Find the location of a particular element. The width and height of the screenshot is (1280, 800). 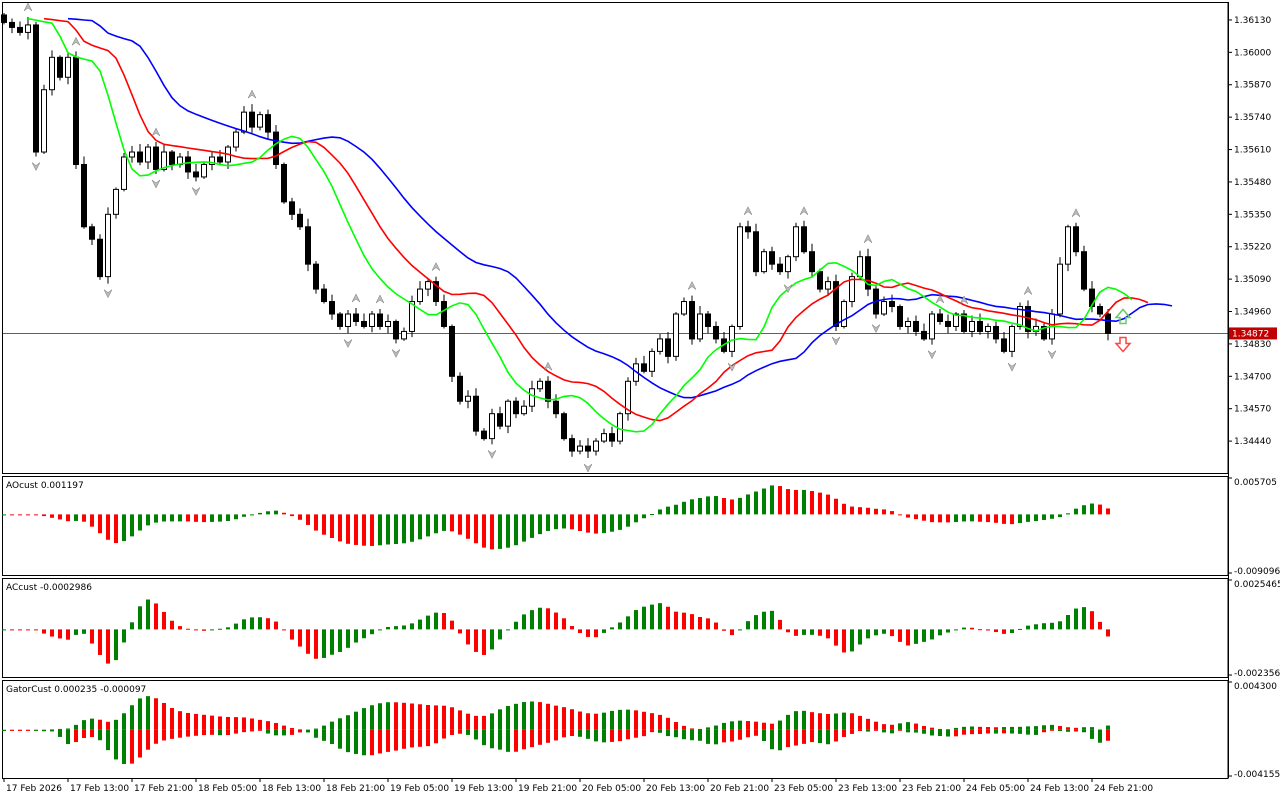

ac-indicator-label: ACcust -0.0002986 is located at coordinates (49, 588).